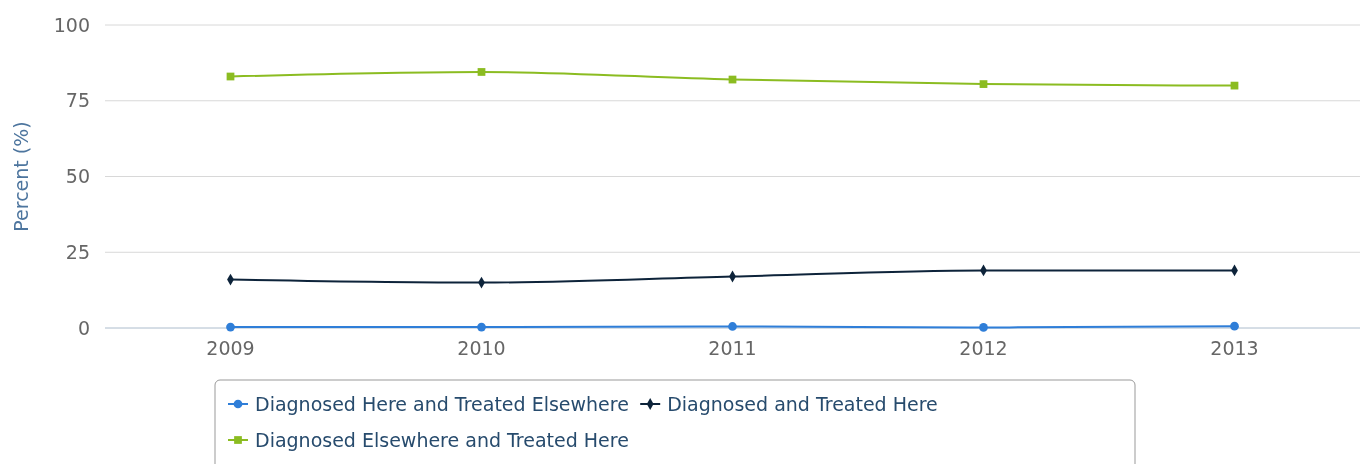 This screenshot has height=464, width=1364. What do you see at coordinates (83, 327) in the screenshot?
I see `y-tick-label: 0` at bounding box center [83, 327].